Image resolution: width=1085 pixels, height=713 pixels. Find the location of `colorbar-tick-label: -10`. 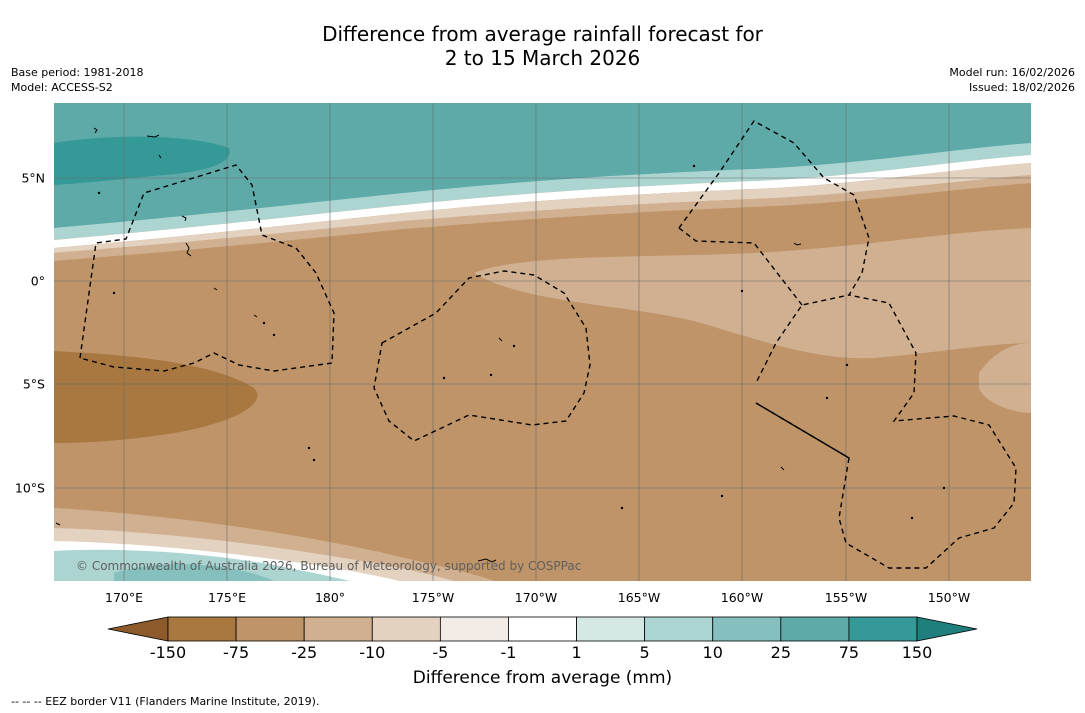

colorbar-tick-label: -10 is located at coordinates (372, 652).